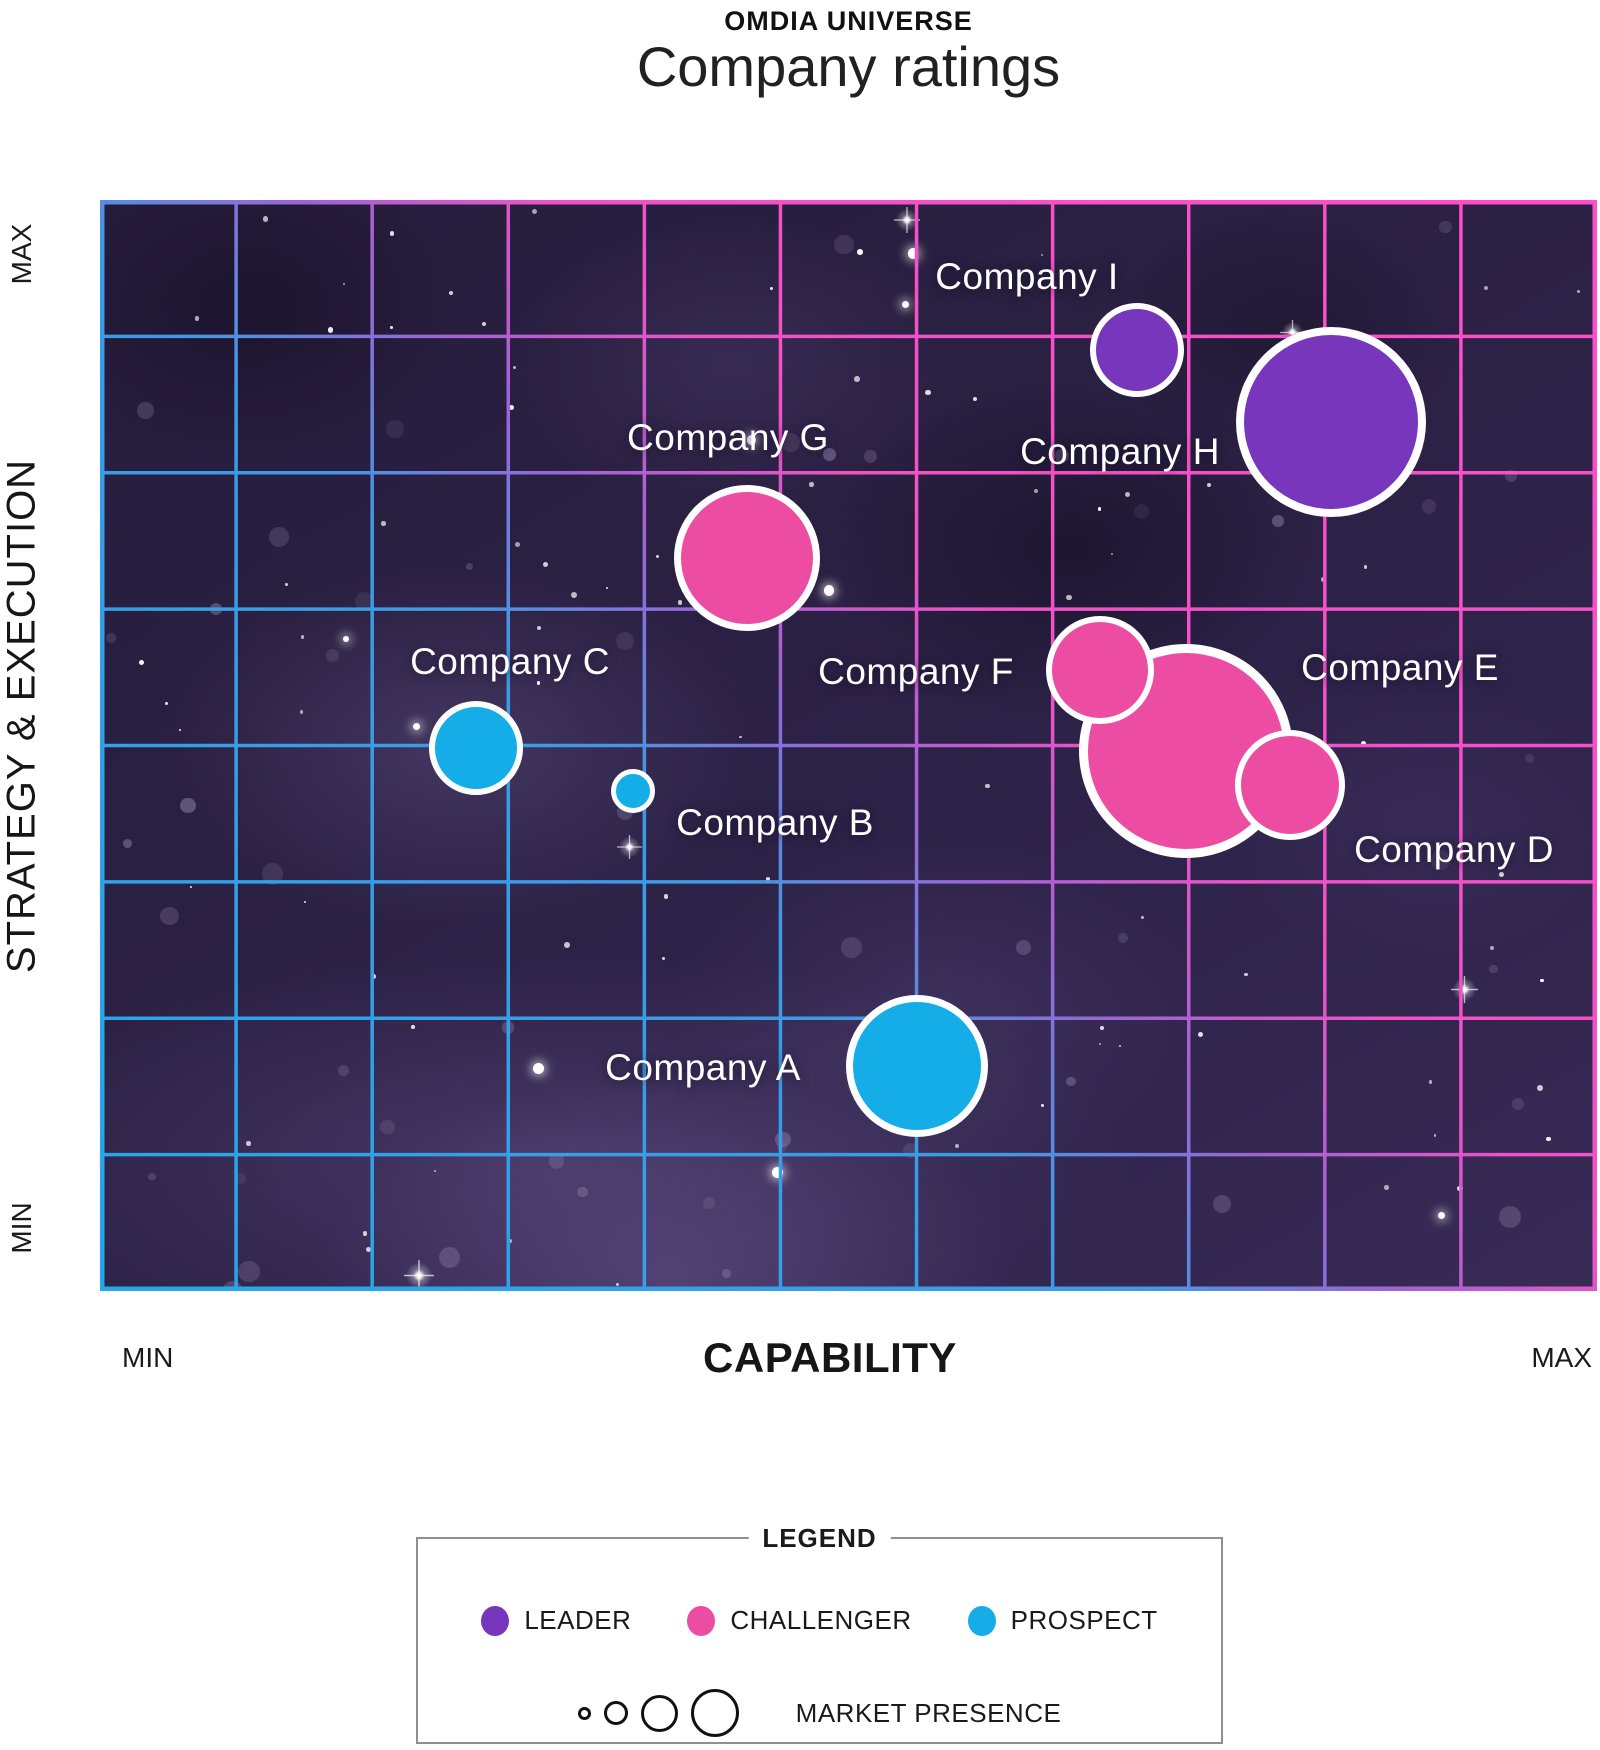 Image resolution: width=1600 pixels, height=1750 pixels. What do you see at coordinates (916, 671) in the screenshot?
I see `bubble-label-company-f: Company F` at bounding box center [916, 671].